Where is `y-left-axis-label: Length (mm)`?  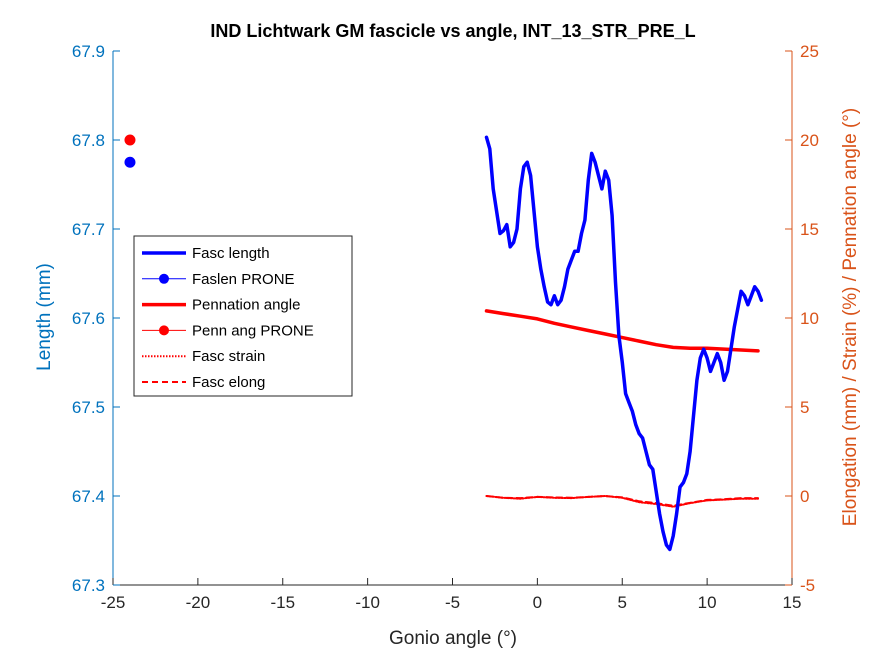
y-left-axis-label: Length (mm) is located at coordinates (44, 317).